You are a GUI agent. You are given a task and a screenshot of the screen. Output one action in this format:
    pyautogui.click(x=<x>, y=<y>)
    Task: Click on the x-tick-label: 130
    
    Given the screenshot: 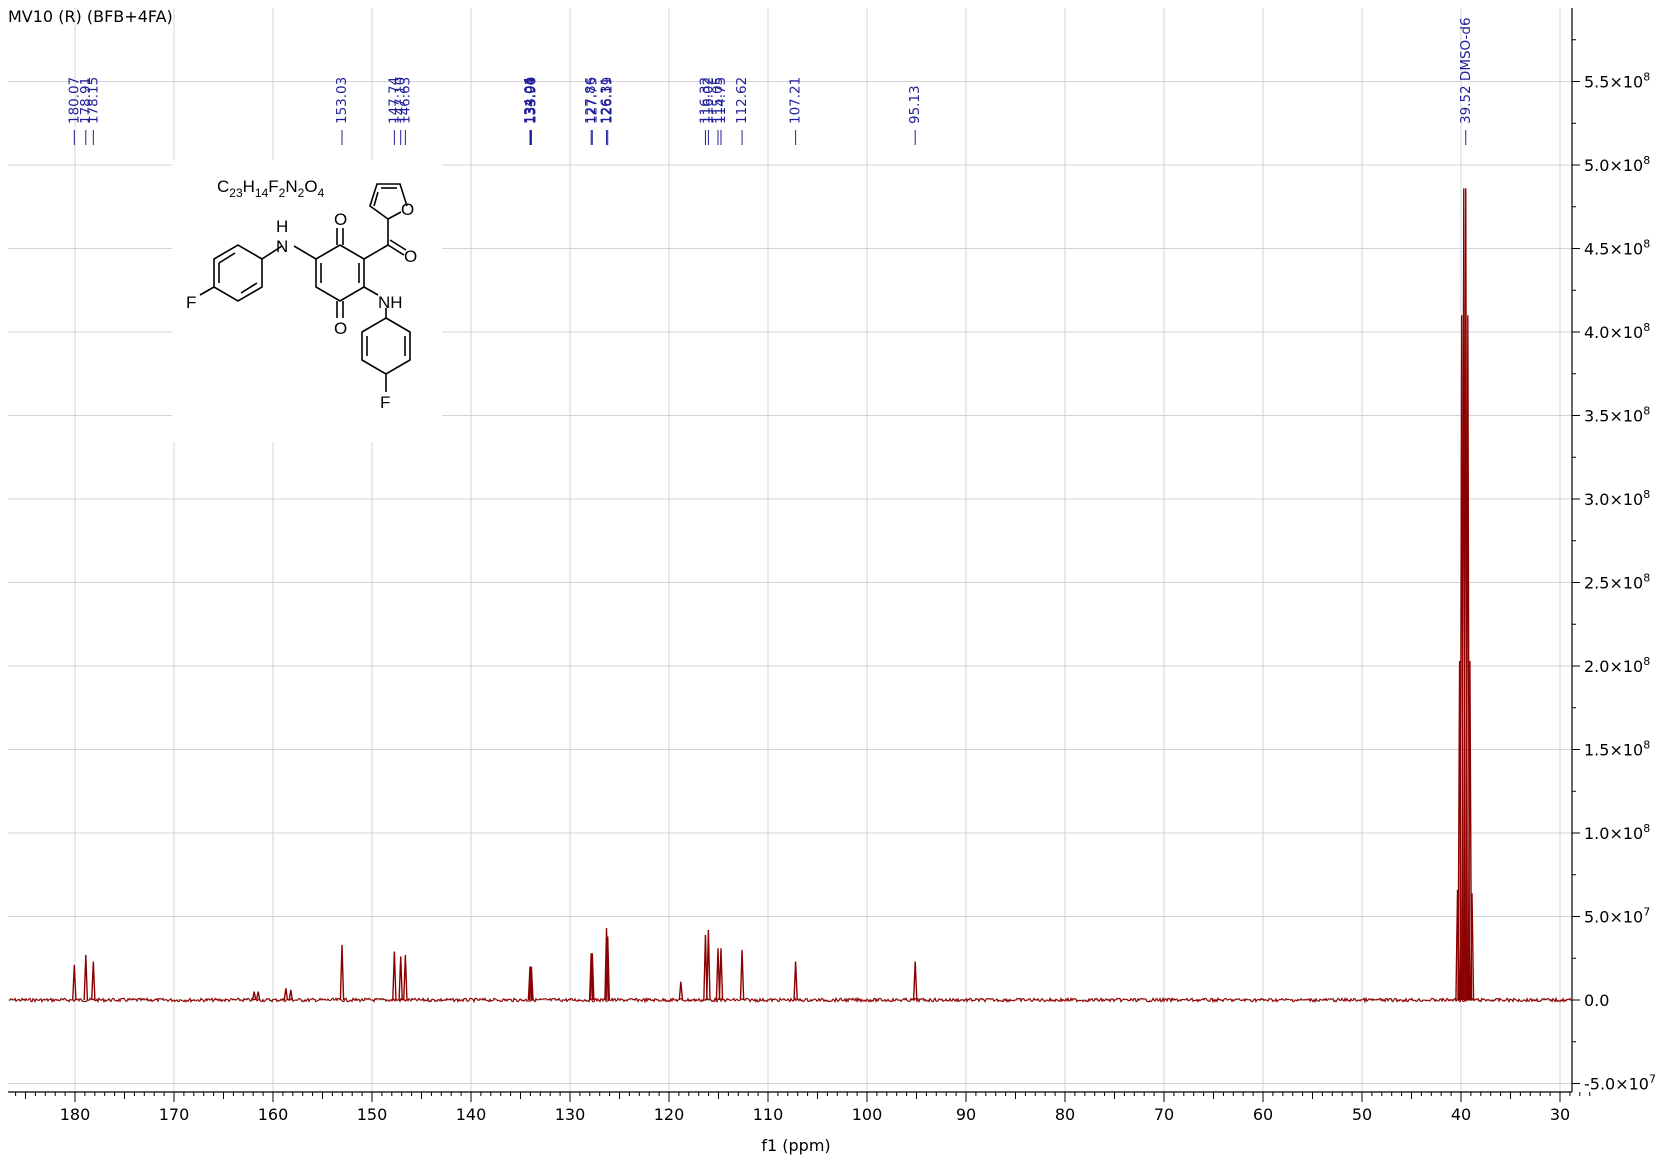 What is the action you would take?
    pyautogui.click(x=570, y=1114)
    